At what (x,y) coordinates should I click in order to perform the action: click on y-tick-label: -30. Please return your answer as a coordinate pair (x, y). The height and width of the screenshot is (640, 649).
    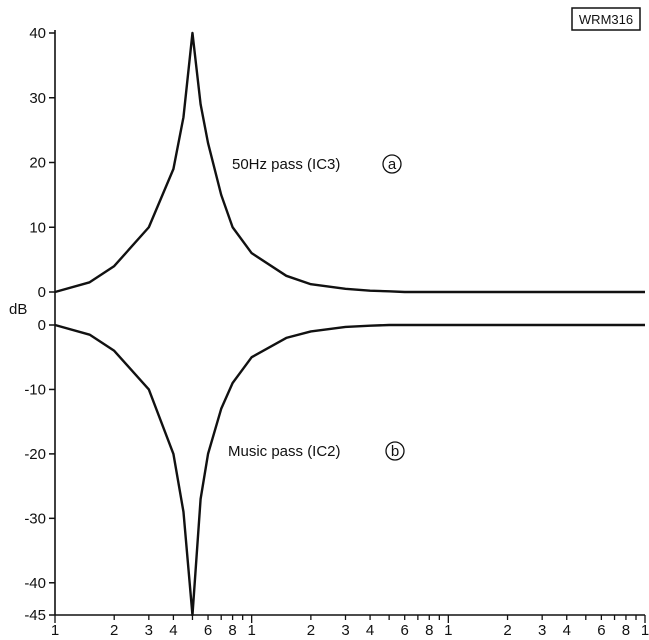
    Looking at the image, I should click on (35, 518).